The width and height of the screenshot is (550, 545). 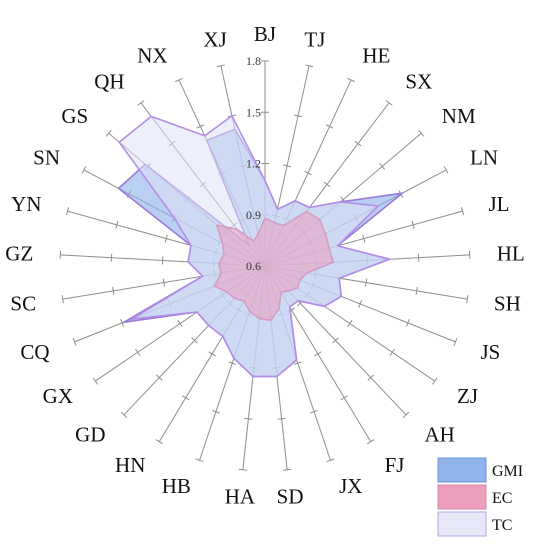 What do you see at coordinates (46, 157) in the screenshot?
I see `category-label-sn: SN` at bounding box center [46, 157].